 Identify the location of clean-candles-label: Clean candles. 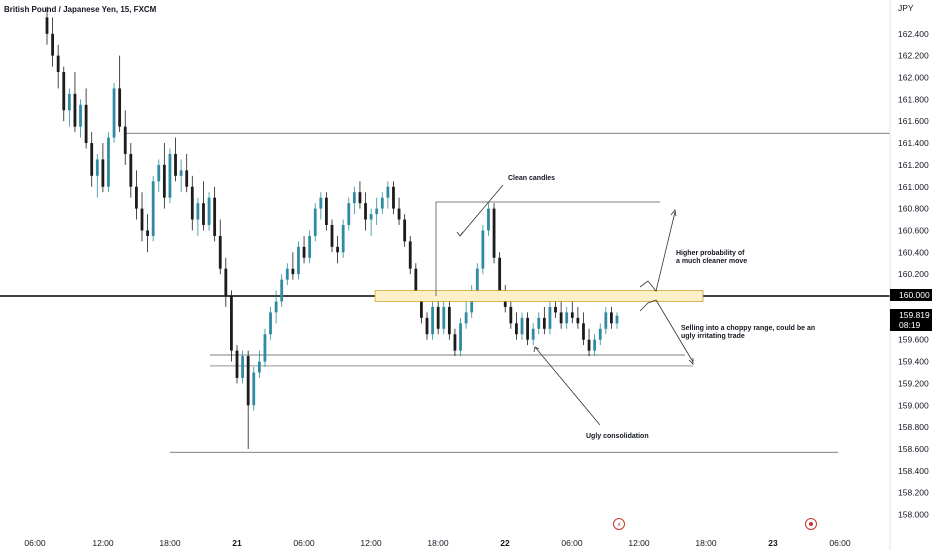
(531, 178).